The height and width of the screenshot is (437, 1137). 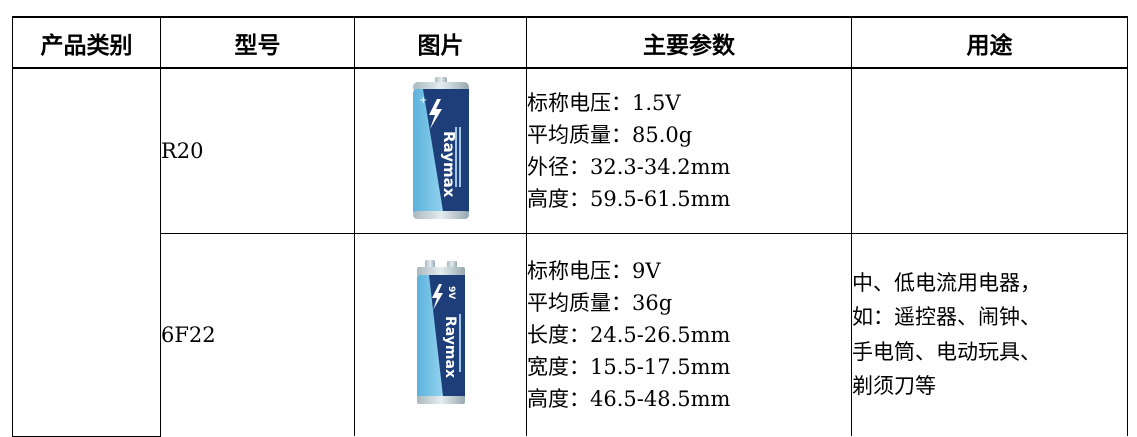 I want to click on header-row: 产品类别 型号 图片 主要参数 用途, so click(x=570, y=42).